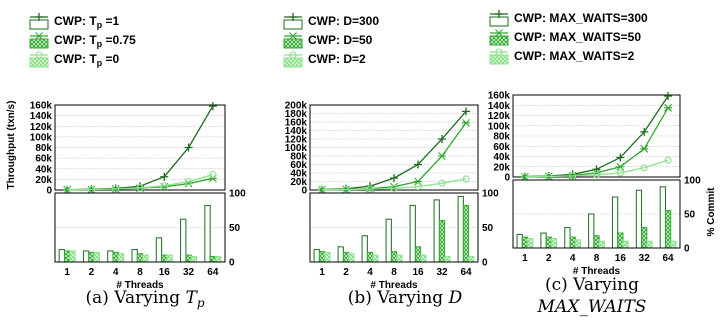 The width and height of the screenshot is (722, 322). I want to click on y-tick-label: 0, so click(304, 191).